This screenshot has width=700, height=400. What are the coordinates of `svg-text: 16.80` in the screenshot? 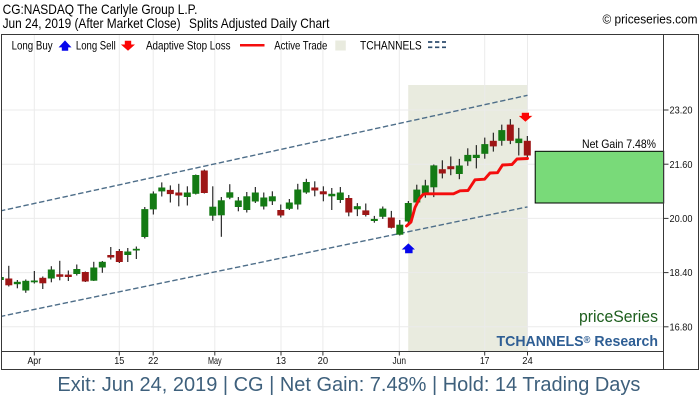 It's located at (681, 327).